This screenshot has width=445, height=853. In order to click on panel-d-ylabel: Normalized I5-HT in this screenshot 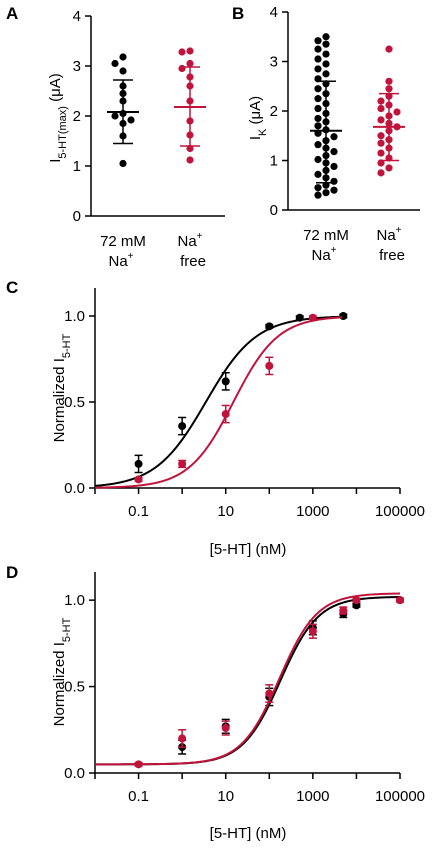, I will do `click(62, 671)`.